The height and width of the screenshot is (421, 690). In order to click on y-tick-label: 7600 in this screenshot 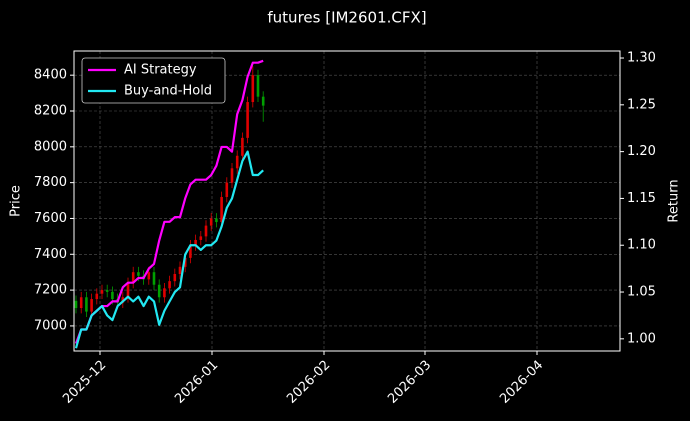, I will do `click(50, 218)`.